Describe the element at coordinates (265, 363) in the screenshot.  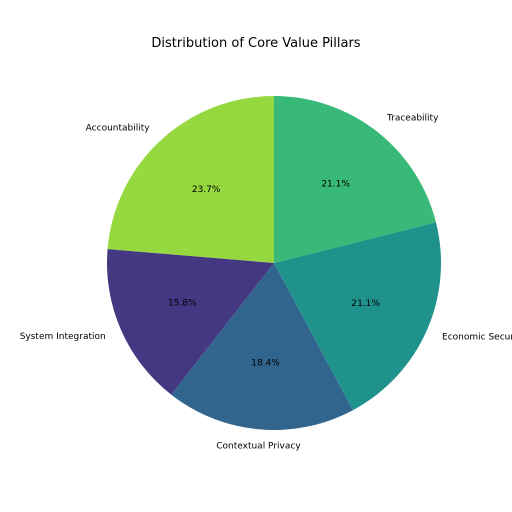
I see `pie-pct-label-contextual-privacy: 18.4%` at that location.